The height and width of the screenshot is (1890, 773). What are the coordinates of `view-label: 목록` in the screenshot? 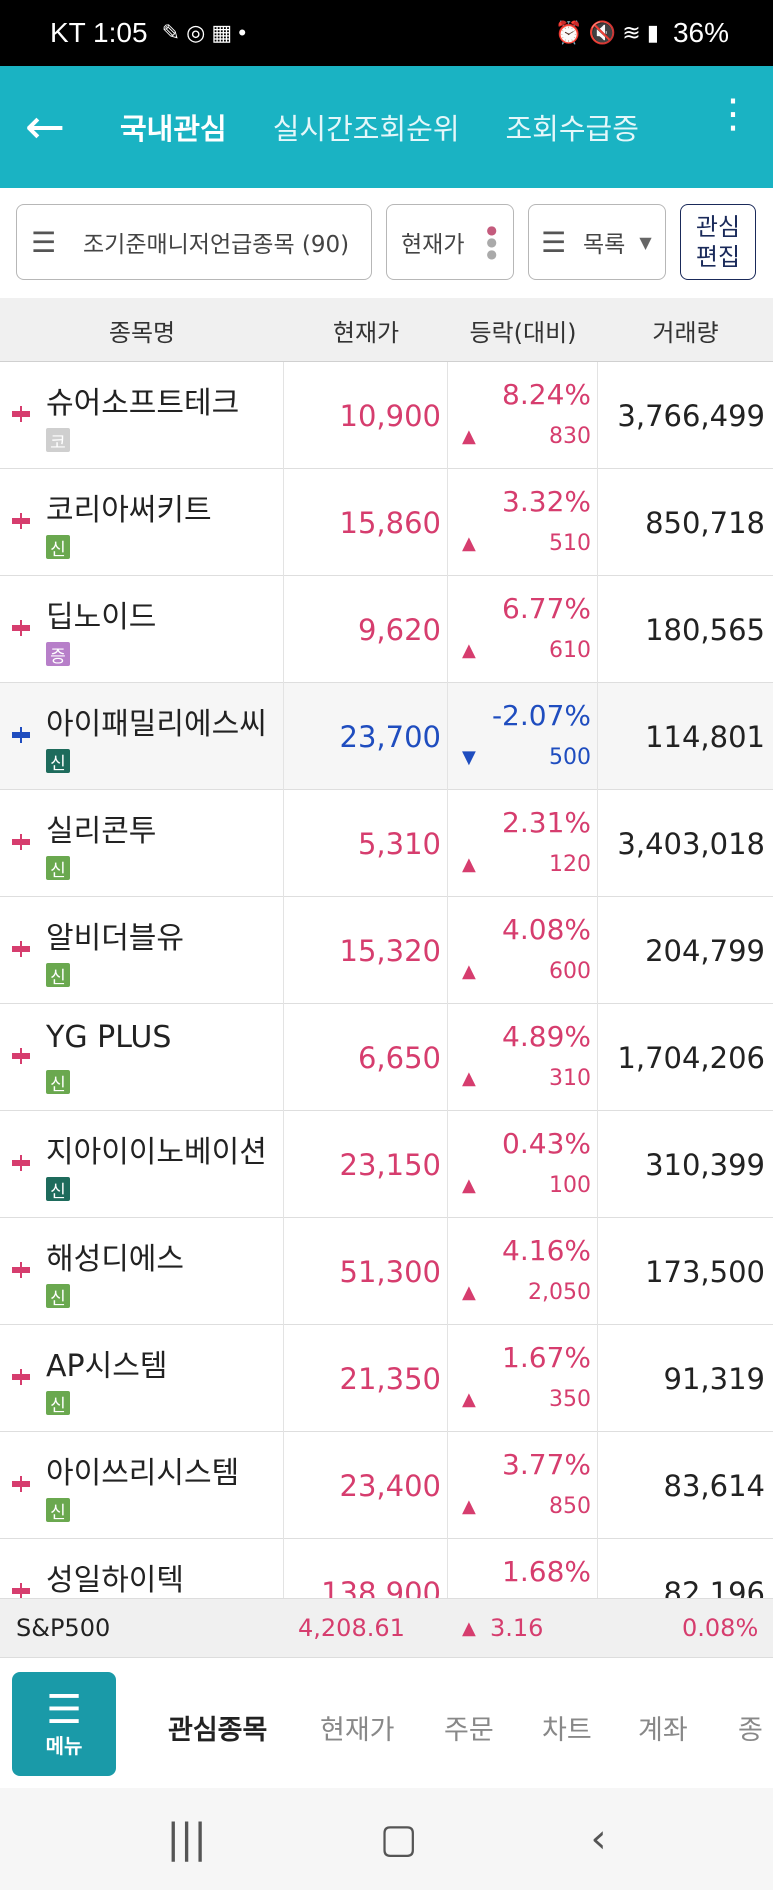 It's located at (604, 245).